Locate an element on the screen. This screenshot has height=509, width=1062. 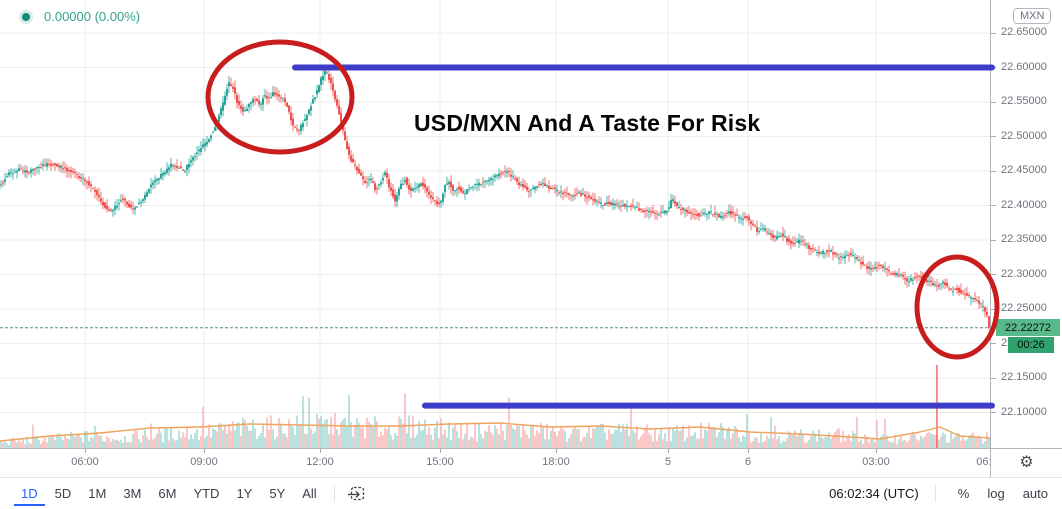
range-toolbar: 1D 5D 1M 3M 6M YTD 1Y 5Y All is located at coordinates (191, 494).